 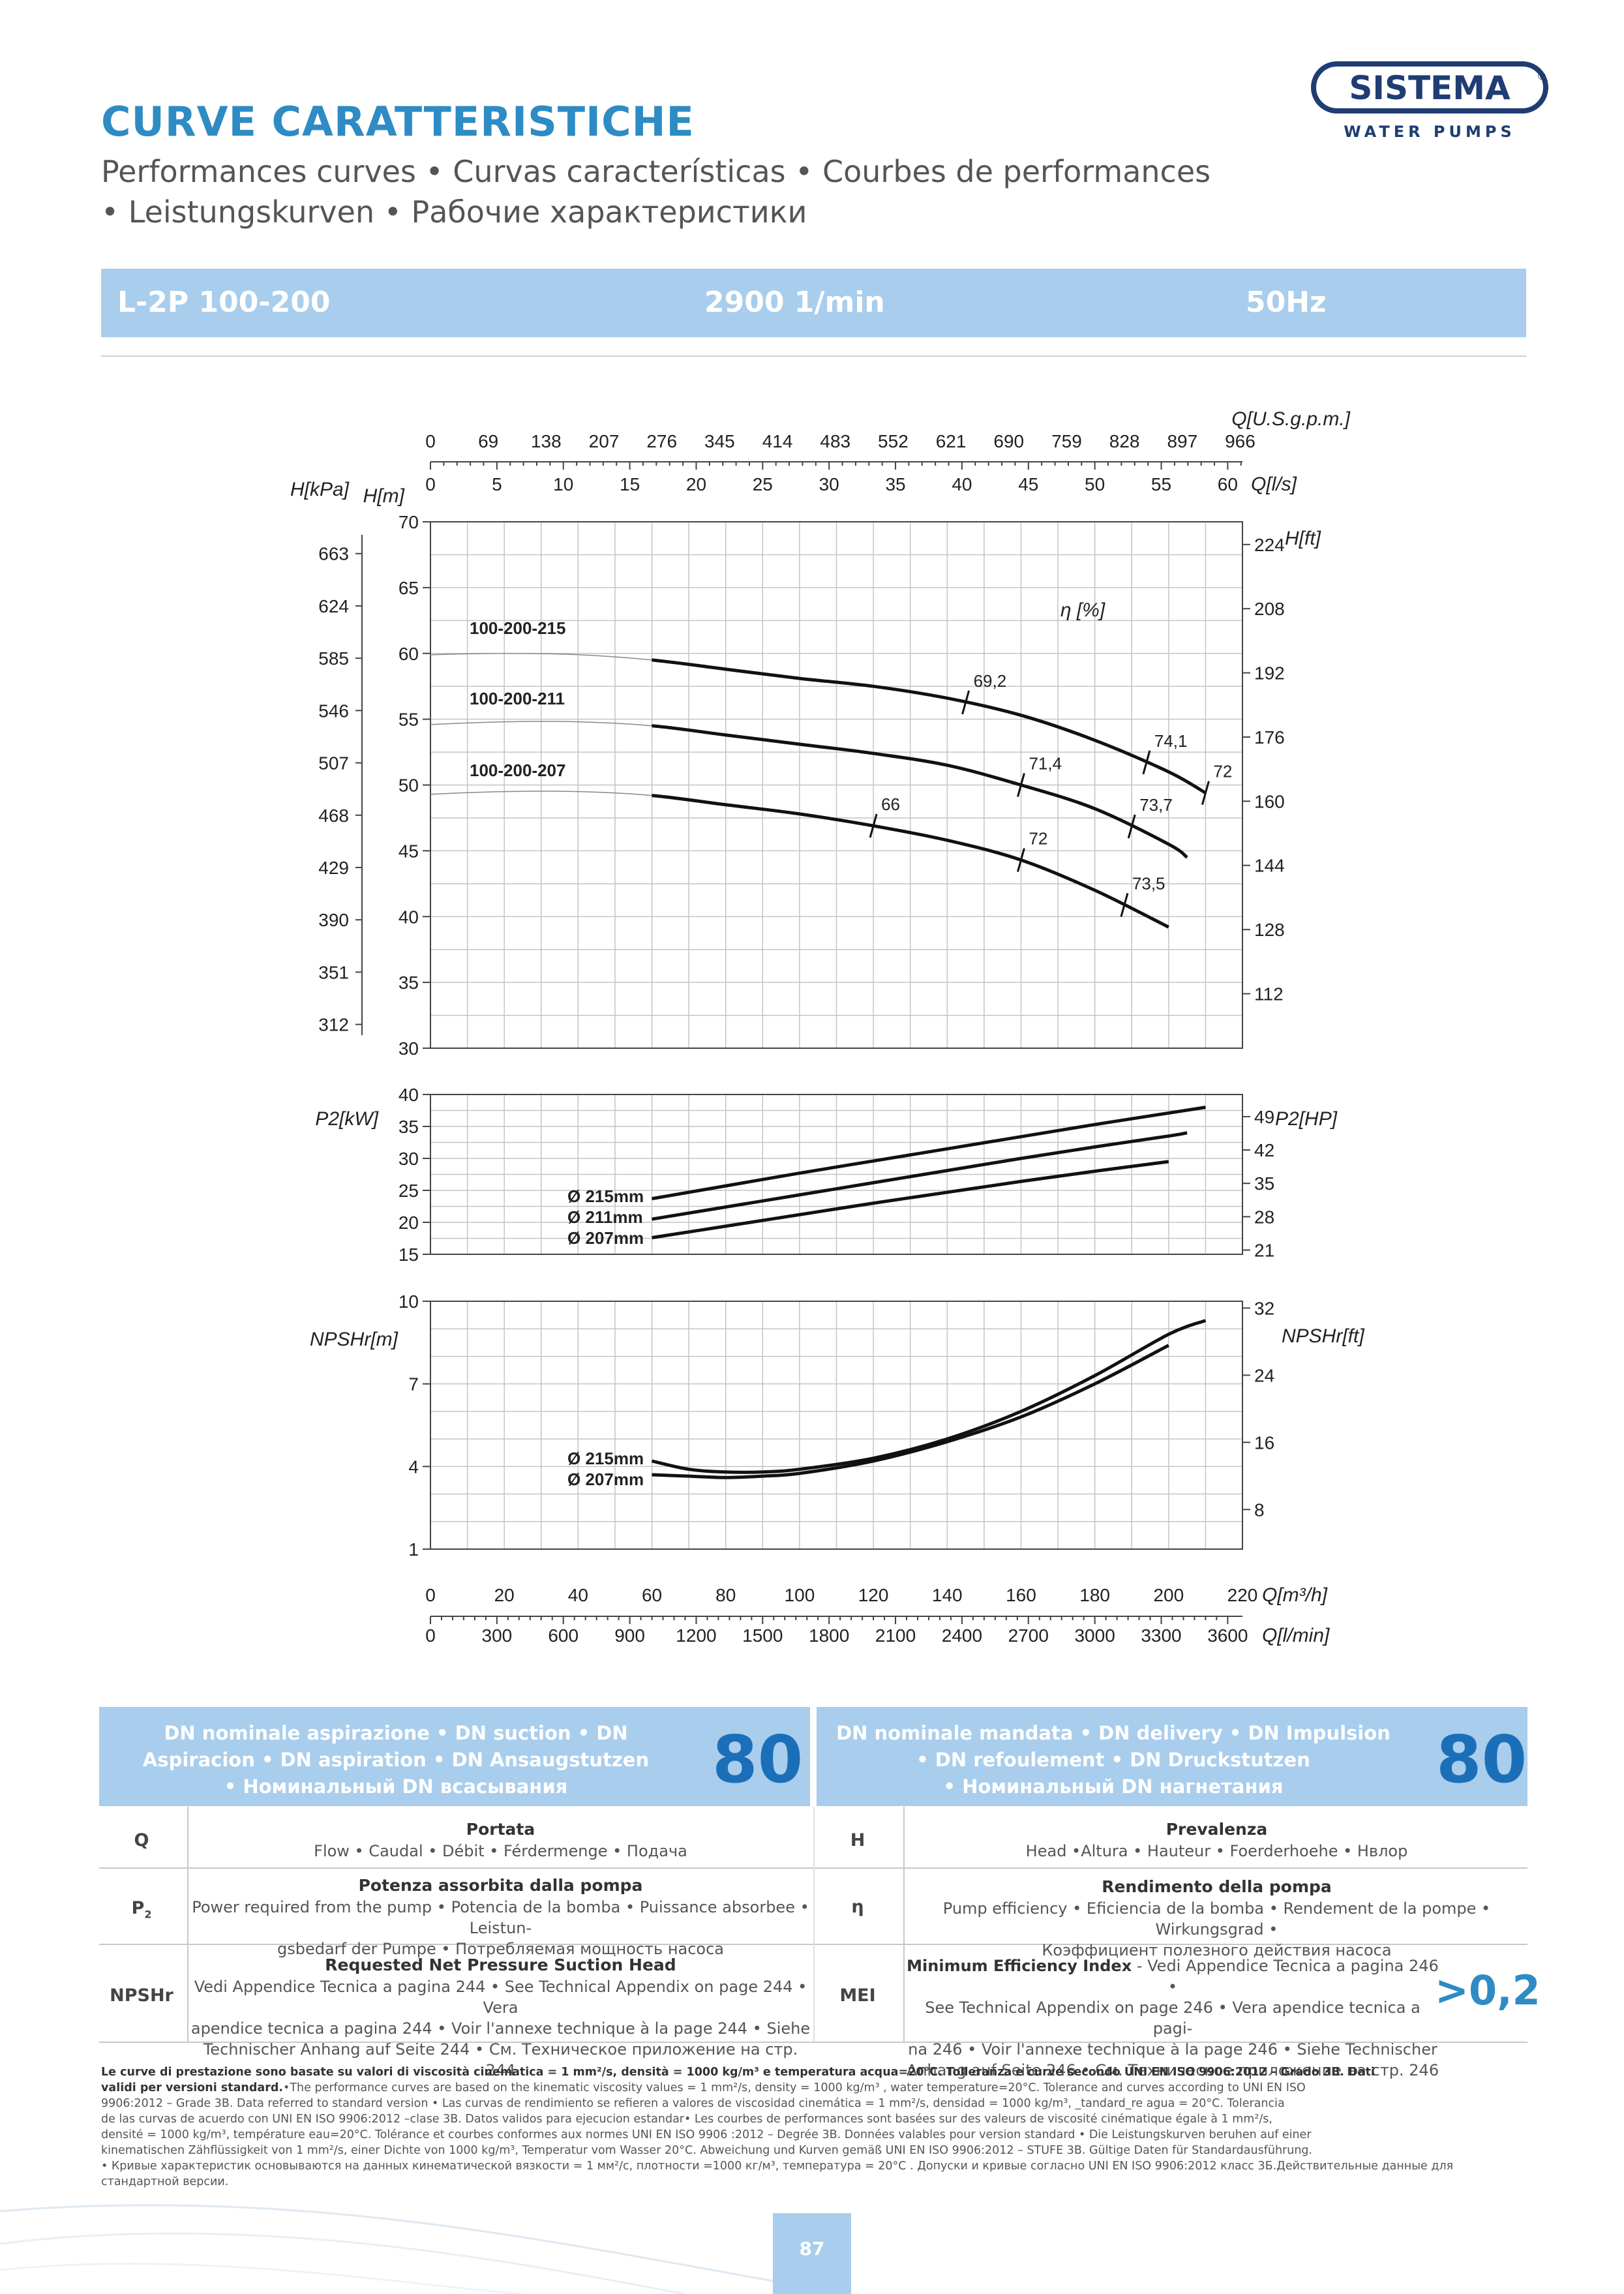 What do you see at coordinates (333, 972) in the screenshot?
I see `kpa-tick-label: 351` at bounding box center [333, 972].